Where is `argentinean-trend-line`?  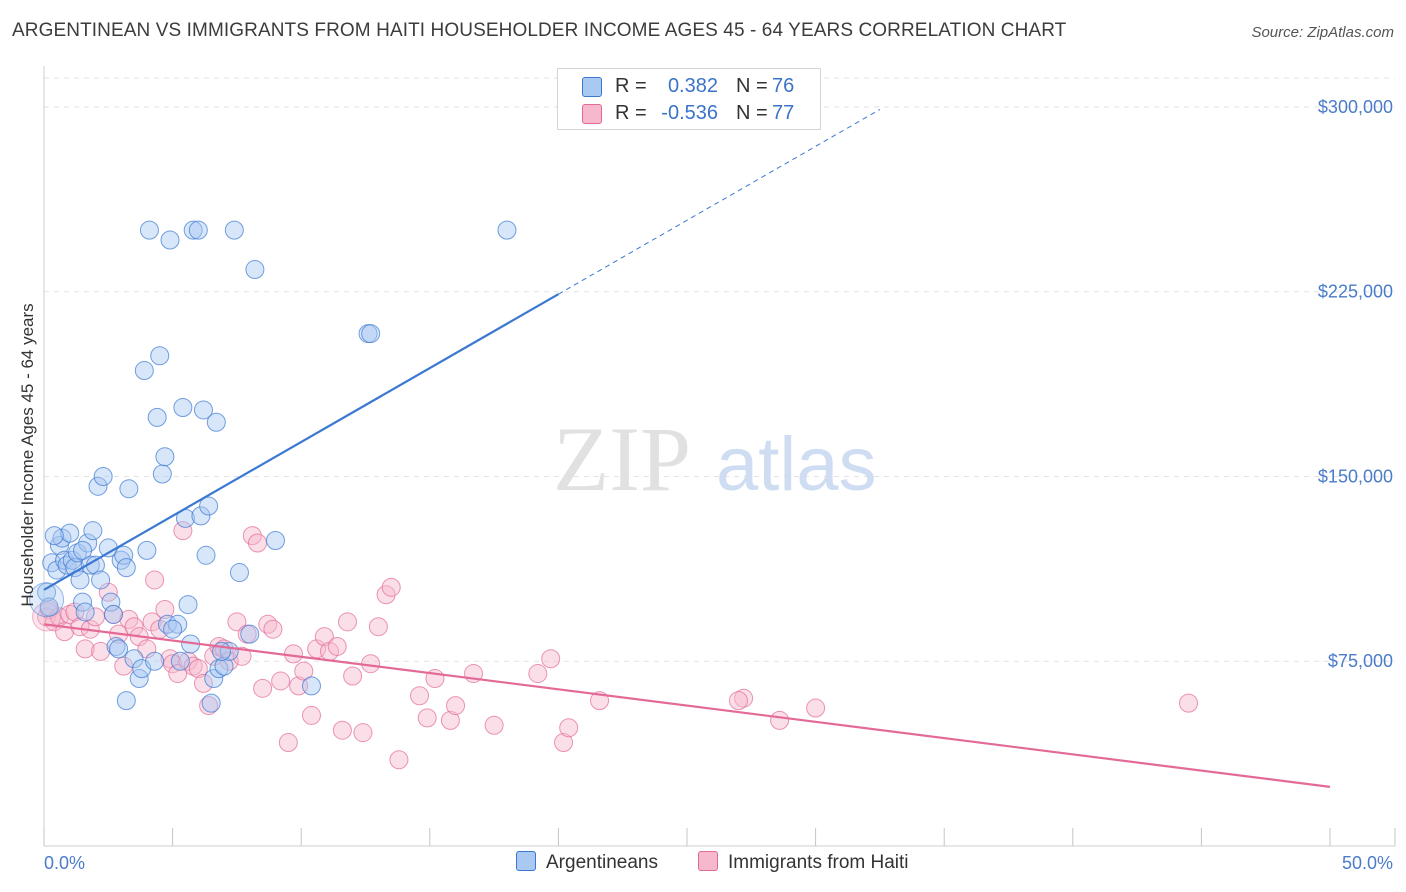
argentinean-trend-line is located at coordinates (301, 442).